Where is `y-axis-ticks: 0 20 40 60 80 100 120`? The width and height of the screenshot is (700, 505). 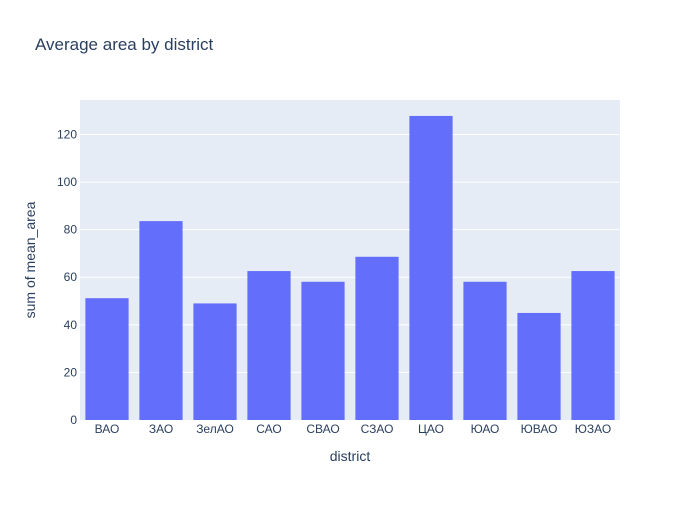 y-axis-ticks: 0 20 40 60 80 100 120 is located at coordinates (67, 277).